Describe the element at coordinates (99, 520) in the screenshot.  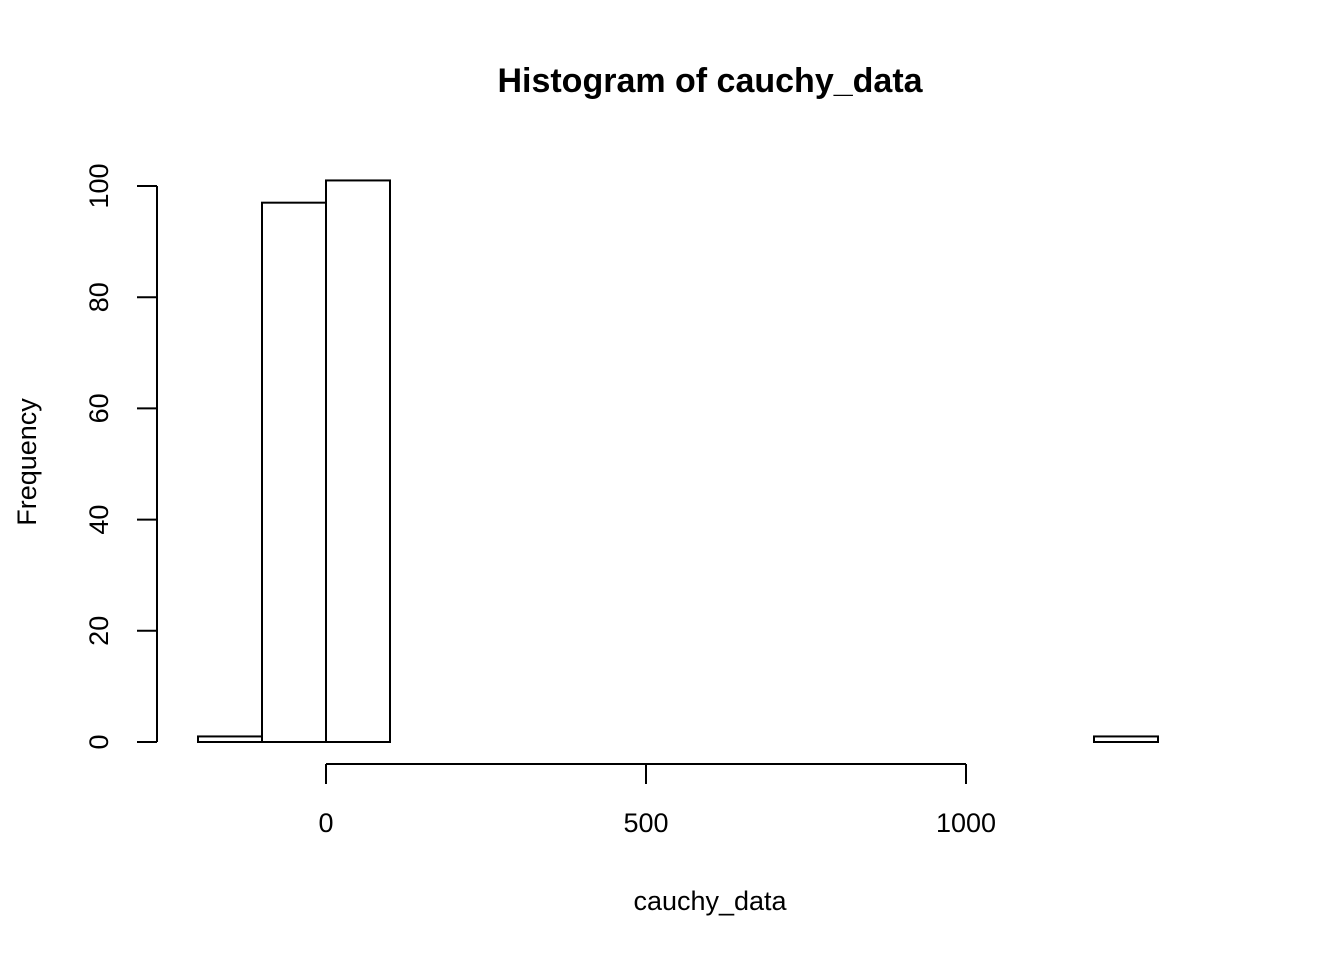
I see `y-tick-label: 40` at that location.